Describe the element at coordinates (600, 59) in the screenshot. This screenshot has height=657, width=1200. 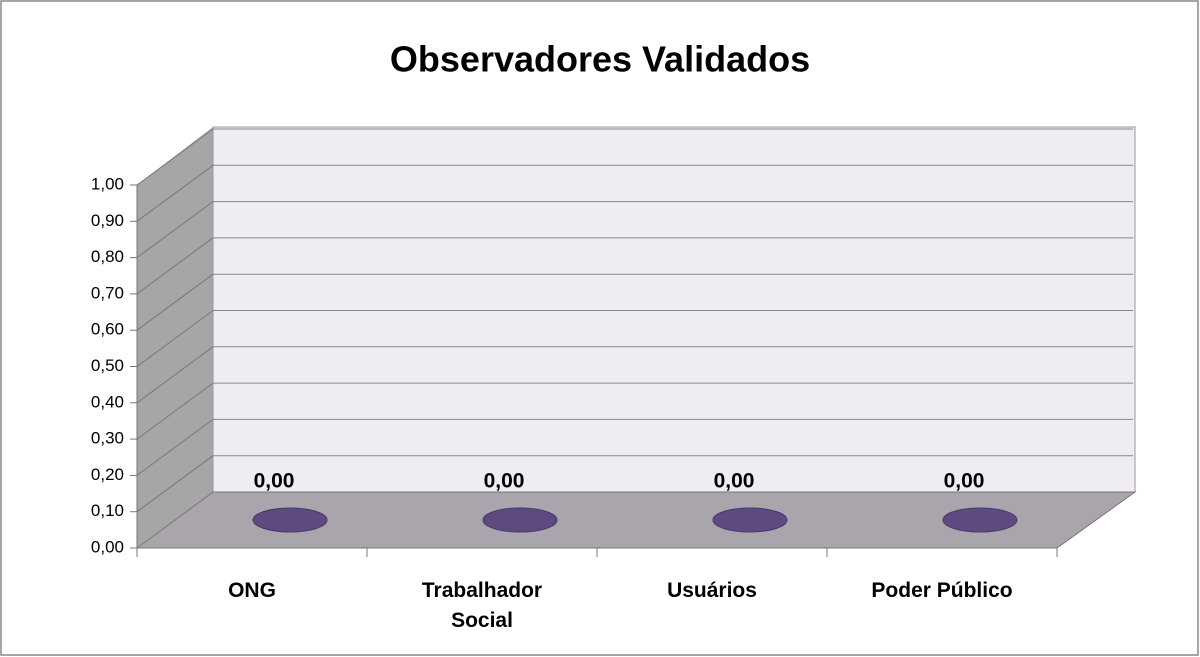
I see `chart-title: Observadores Validados` at that location.